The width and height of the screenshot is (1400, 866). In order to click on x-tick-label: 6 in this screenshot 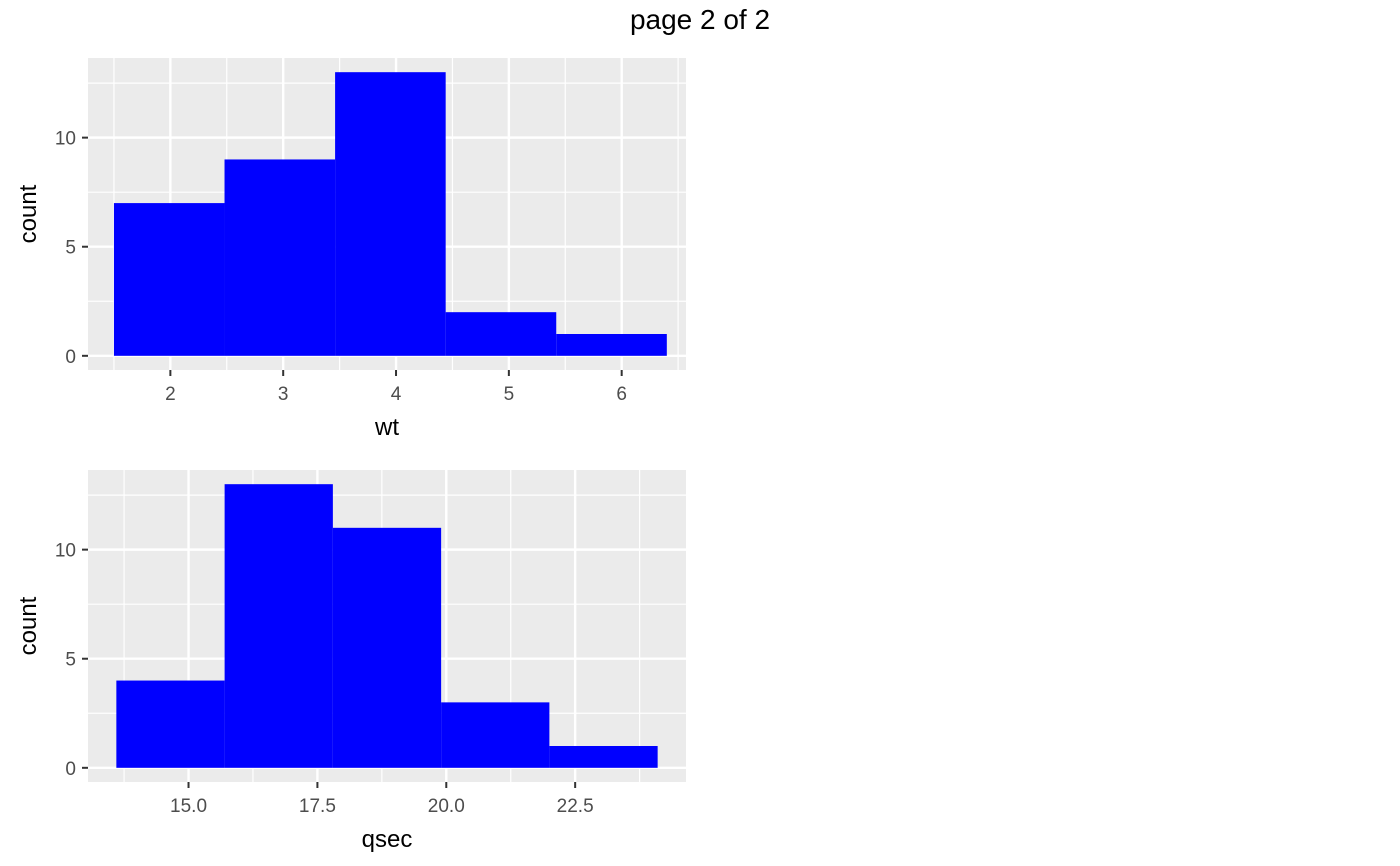, I will do `click(621, 394)`.